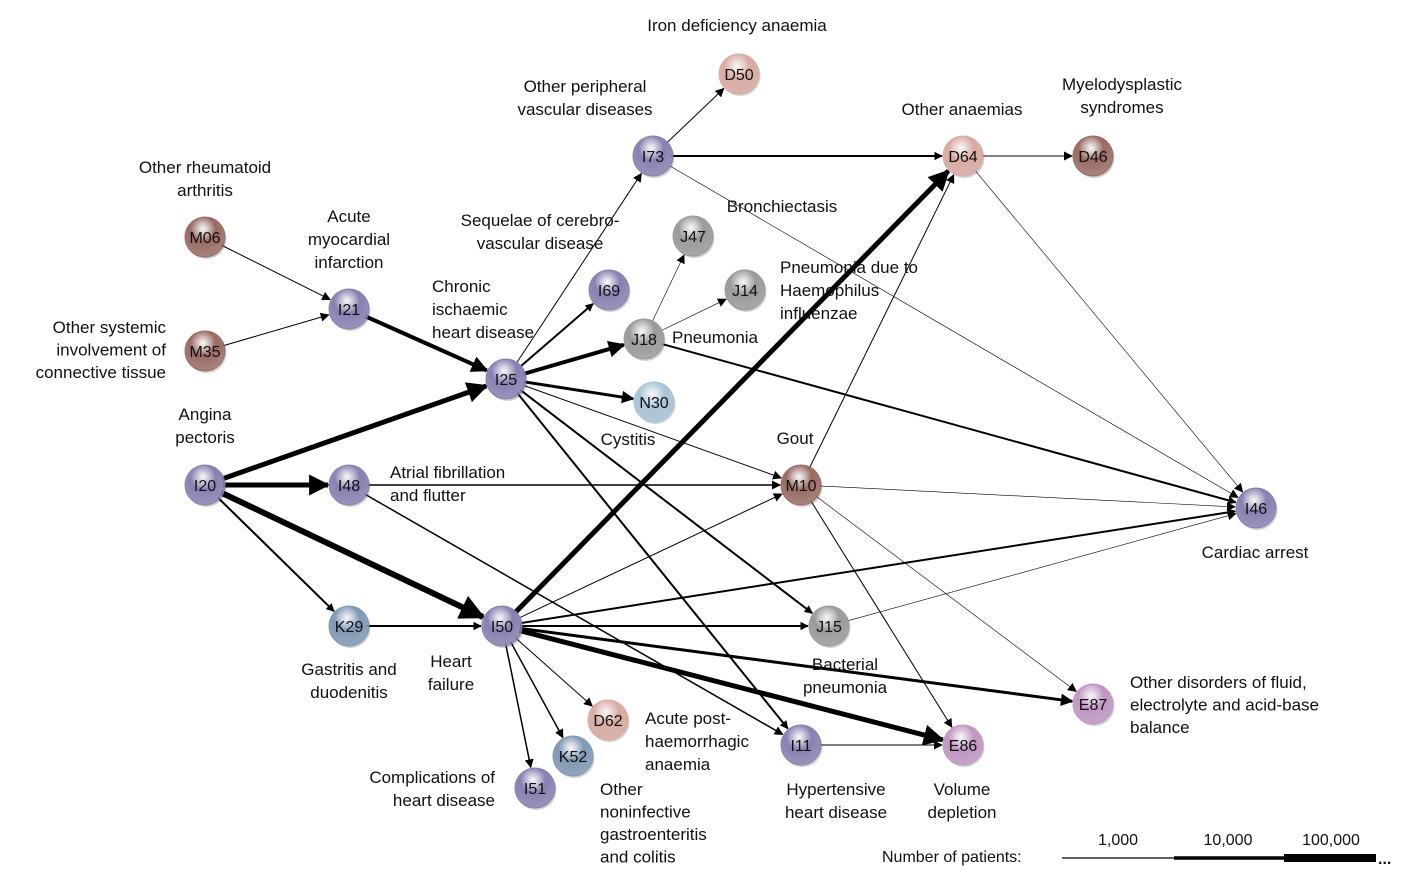 The width and height of the screenshot is (1408, 881). I want to click on label-line: Other anaemias, so click(962, 109).